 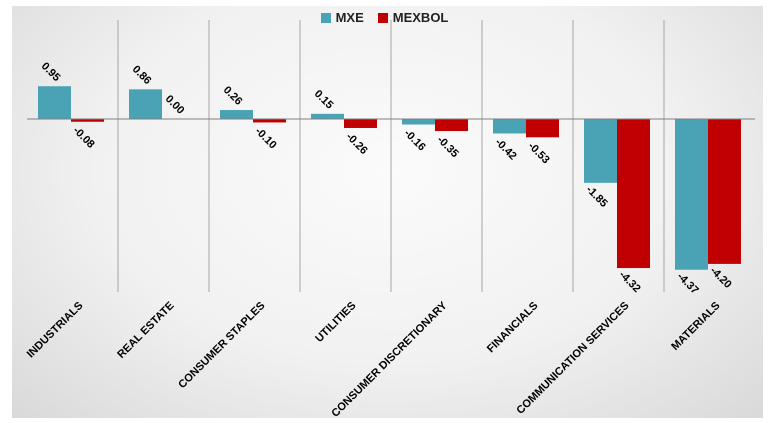 I want to click on value-label-mexbol: -0.26, so click(x=357, y=144).